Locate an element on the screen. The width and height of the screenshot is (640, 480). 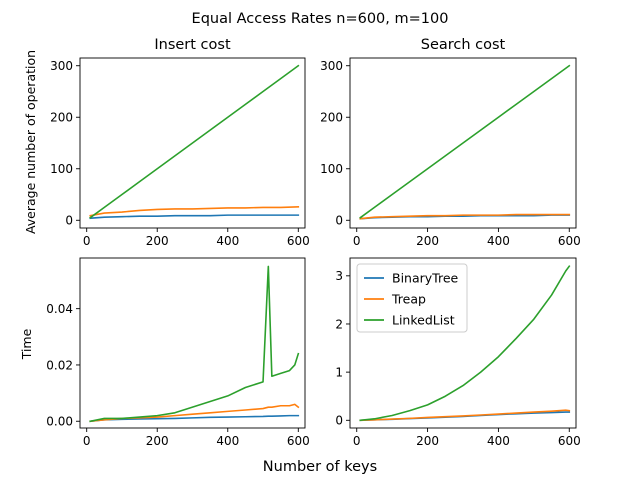
legend-label-treap: Treap is located at coordinates (408, 299).